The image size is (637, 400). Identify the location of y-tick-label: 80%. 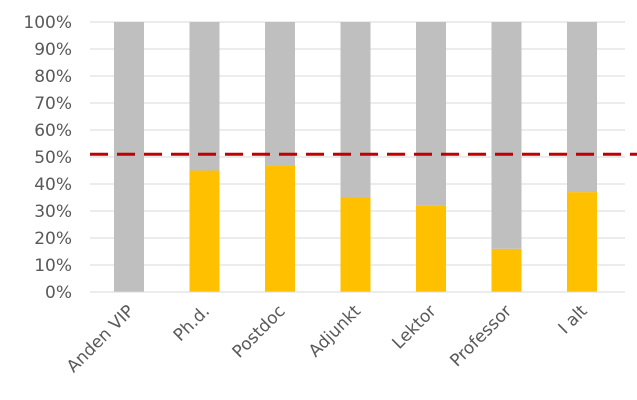
(53, 77).